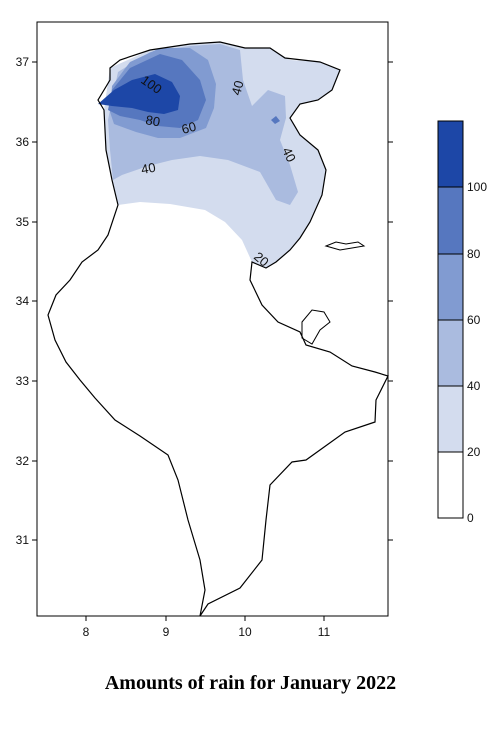  Describe the element at coordinates (474, 320) in the screenshot. I see `legend-level-label: 60` at that location.